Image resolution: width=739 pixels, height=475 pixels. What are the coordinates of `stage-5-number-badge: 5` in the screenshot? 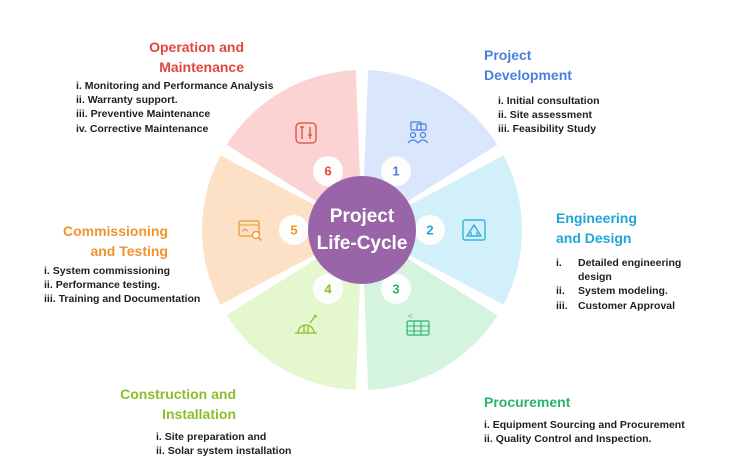 It's located at (294, 230).